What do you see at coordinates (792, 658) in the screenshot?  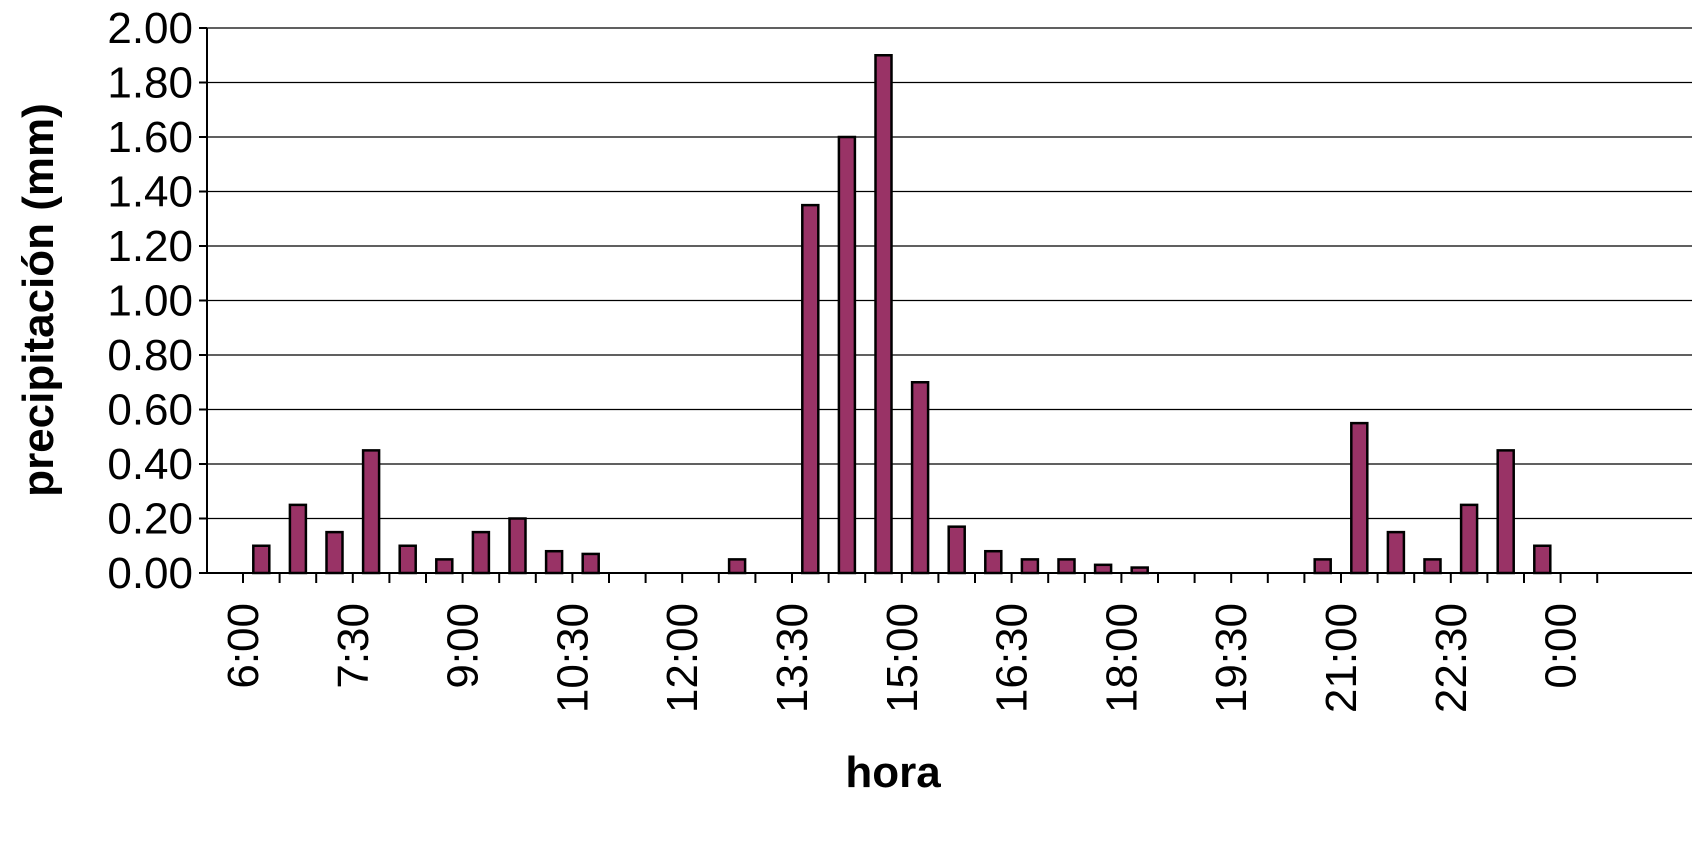 I see `x-tick-label: 13:30` at bounding box center [792, 658].